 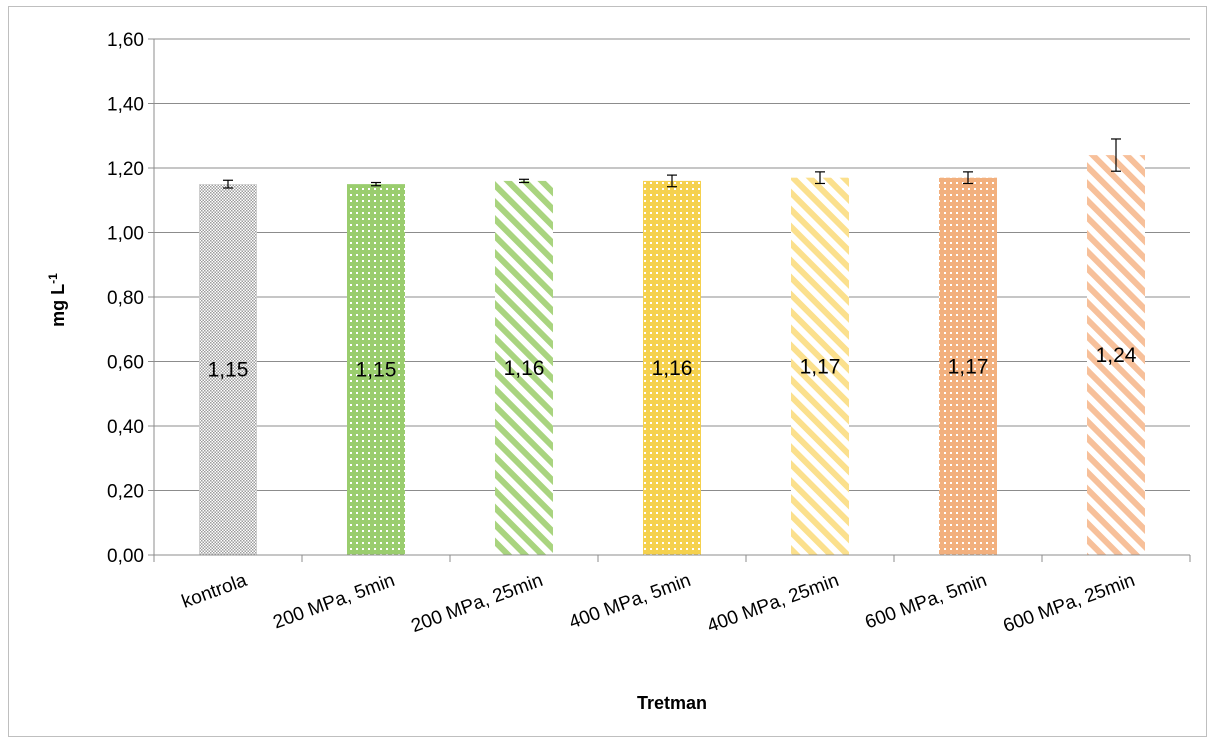 What do you see at coordinates (214, 591) in the screenshot?
I see `x-tick-label: kontrola` at bounding box center [214, 591].